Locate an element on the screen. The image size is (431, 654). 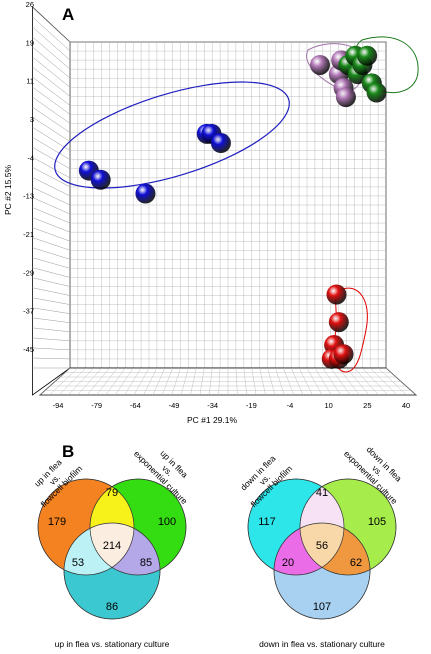
venn-up-count: 179 is located at coordinates (57, 522).